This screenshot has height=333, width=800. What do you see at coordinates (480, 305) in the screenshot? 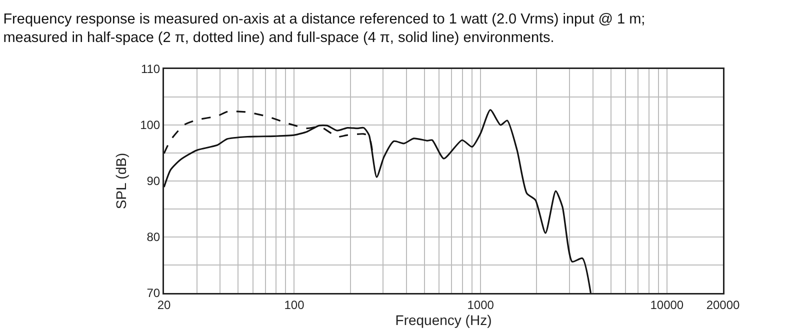
I see `x-tick-label: 1000` at bounding box center [480, 305].